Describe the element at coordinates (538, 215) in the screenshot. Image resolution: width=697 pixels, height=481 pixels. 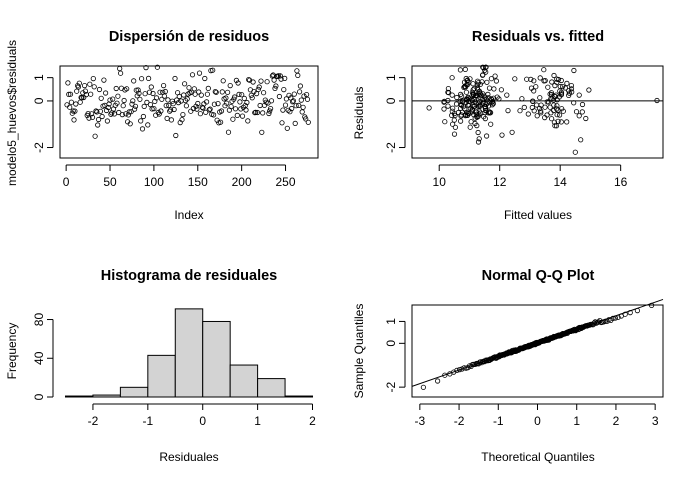
I see `x-axis-label: Fitted values` at that location.